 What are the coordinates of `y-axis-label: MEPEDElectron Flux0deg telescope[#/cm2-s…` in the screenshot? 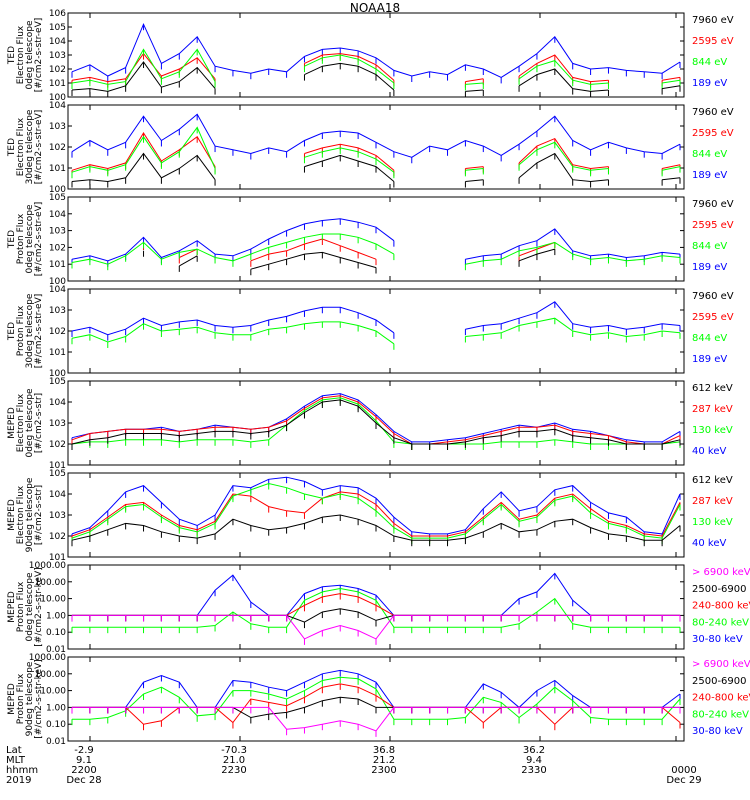 It's located at (25, 423).